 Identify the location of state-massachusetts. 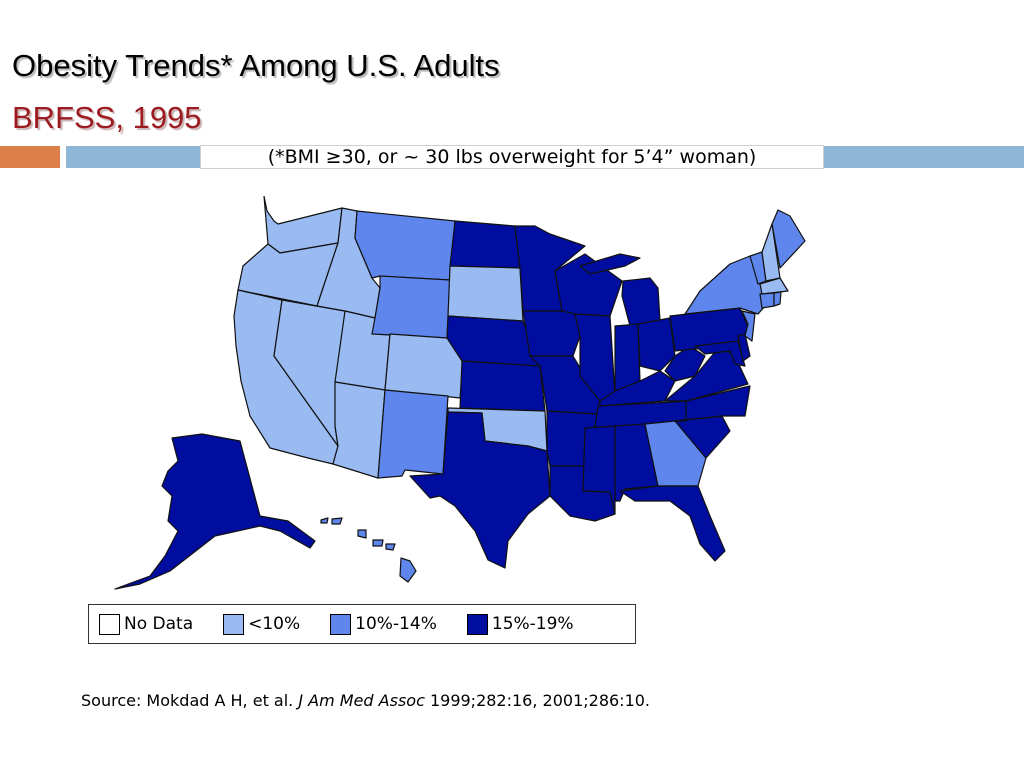
(774, 286).